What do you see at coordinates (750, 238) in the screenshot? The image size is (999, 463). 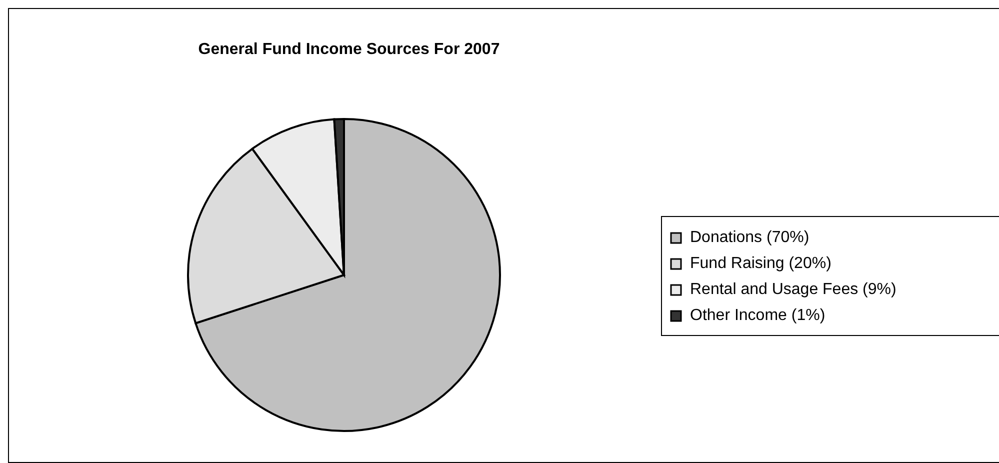 I see `legend-label: Donations (70%)` at bounding box center [750, 238].